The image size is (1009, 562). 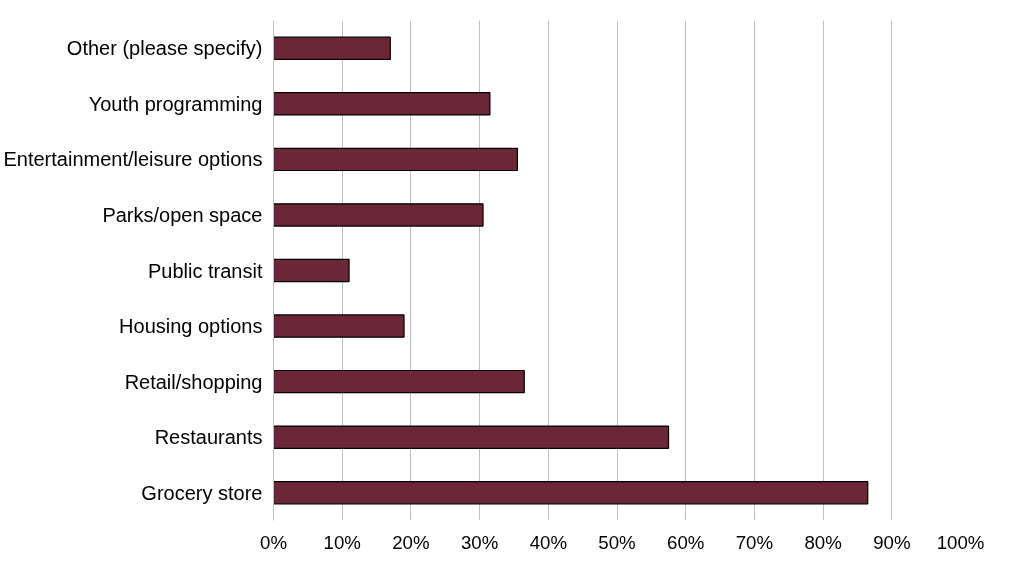 I want to click on x-tick-label: 60%, so click(x=686, y=542).